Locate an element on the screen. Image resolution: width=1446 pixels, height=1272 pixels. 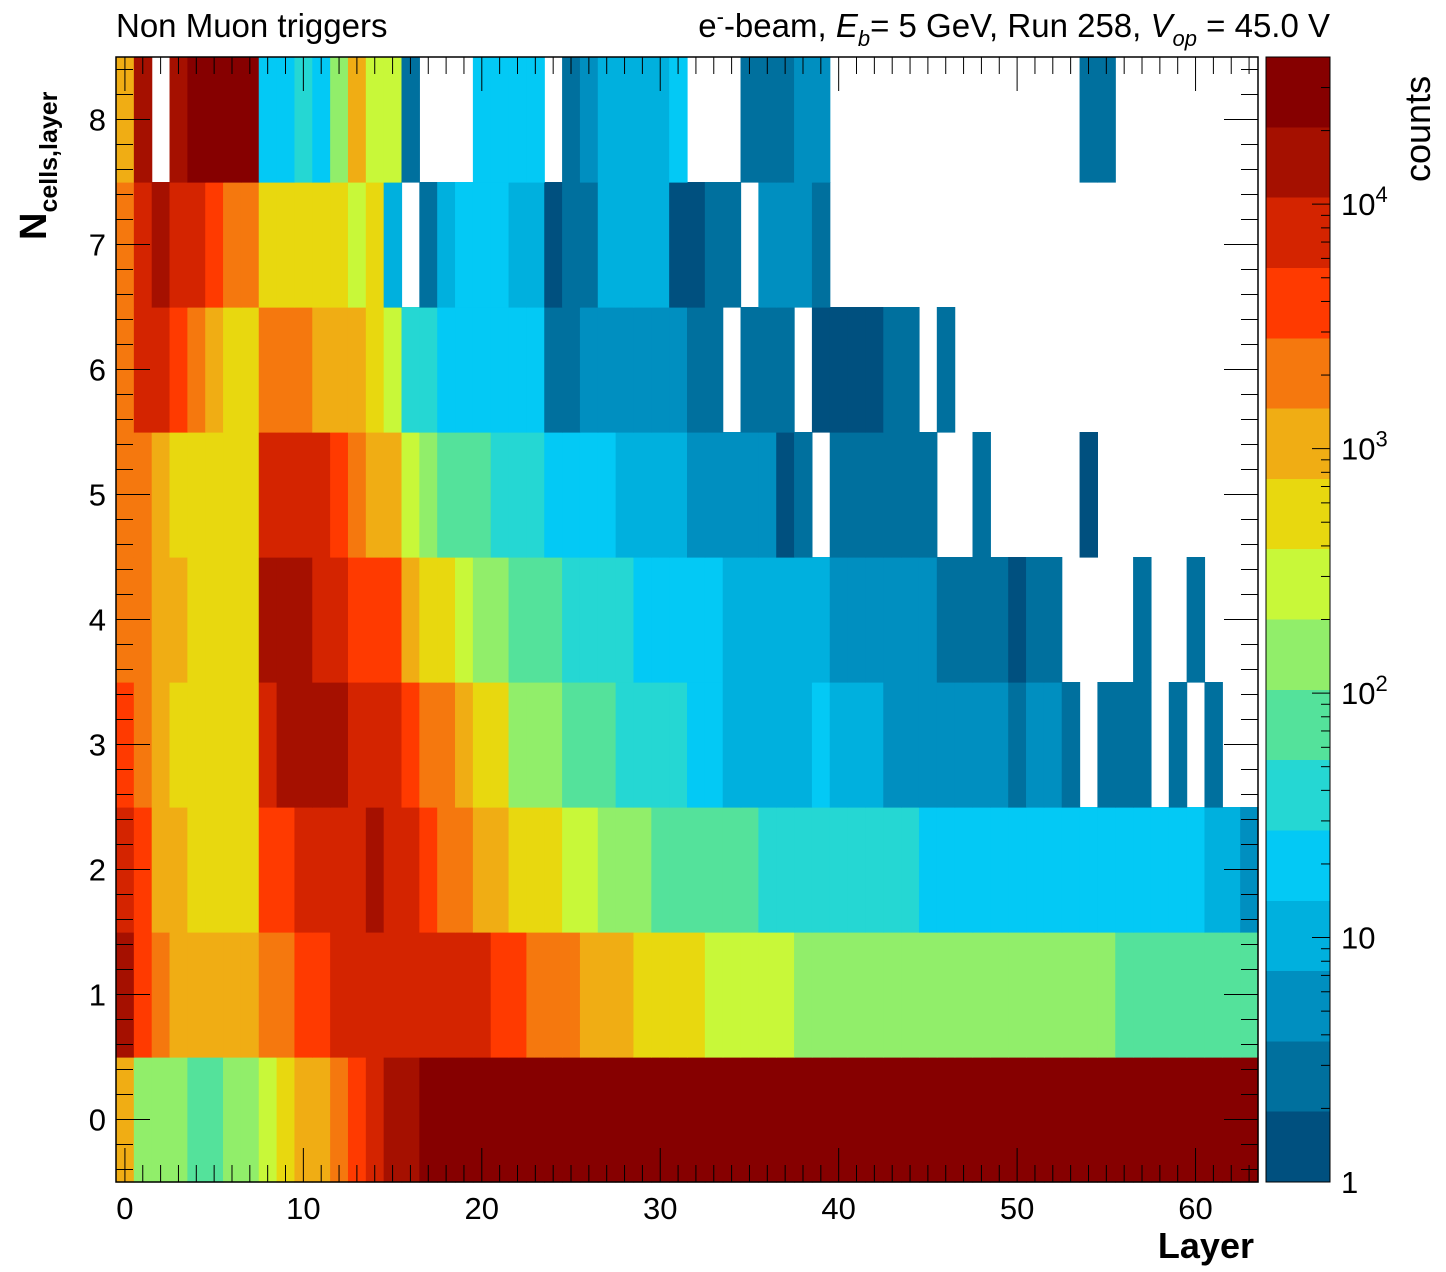
title-right-part-3: = 5 GeV, Run 258, is located at coordinates (1010, 25).